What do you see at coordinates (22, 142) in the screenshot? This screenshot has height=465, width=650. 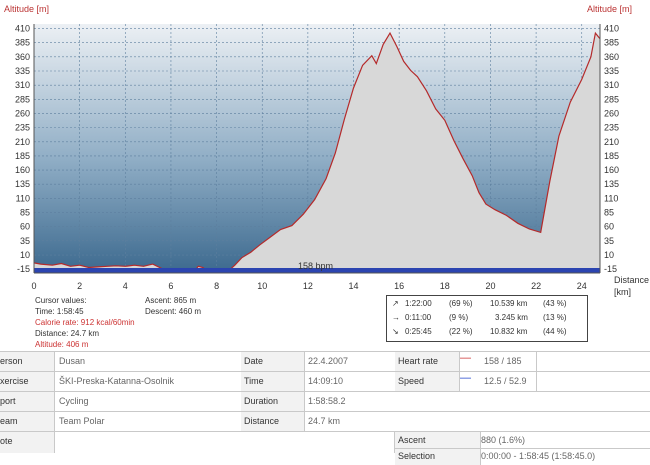 I see `y-tick-left: 210` at bounding box center [22, 142].